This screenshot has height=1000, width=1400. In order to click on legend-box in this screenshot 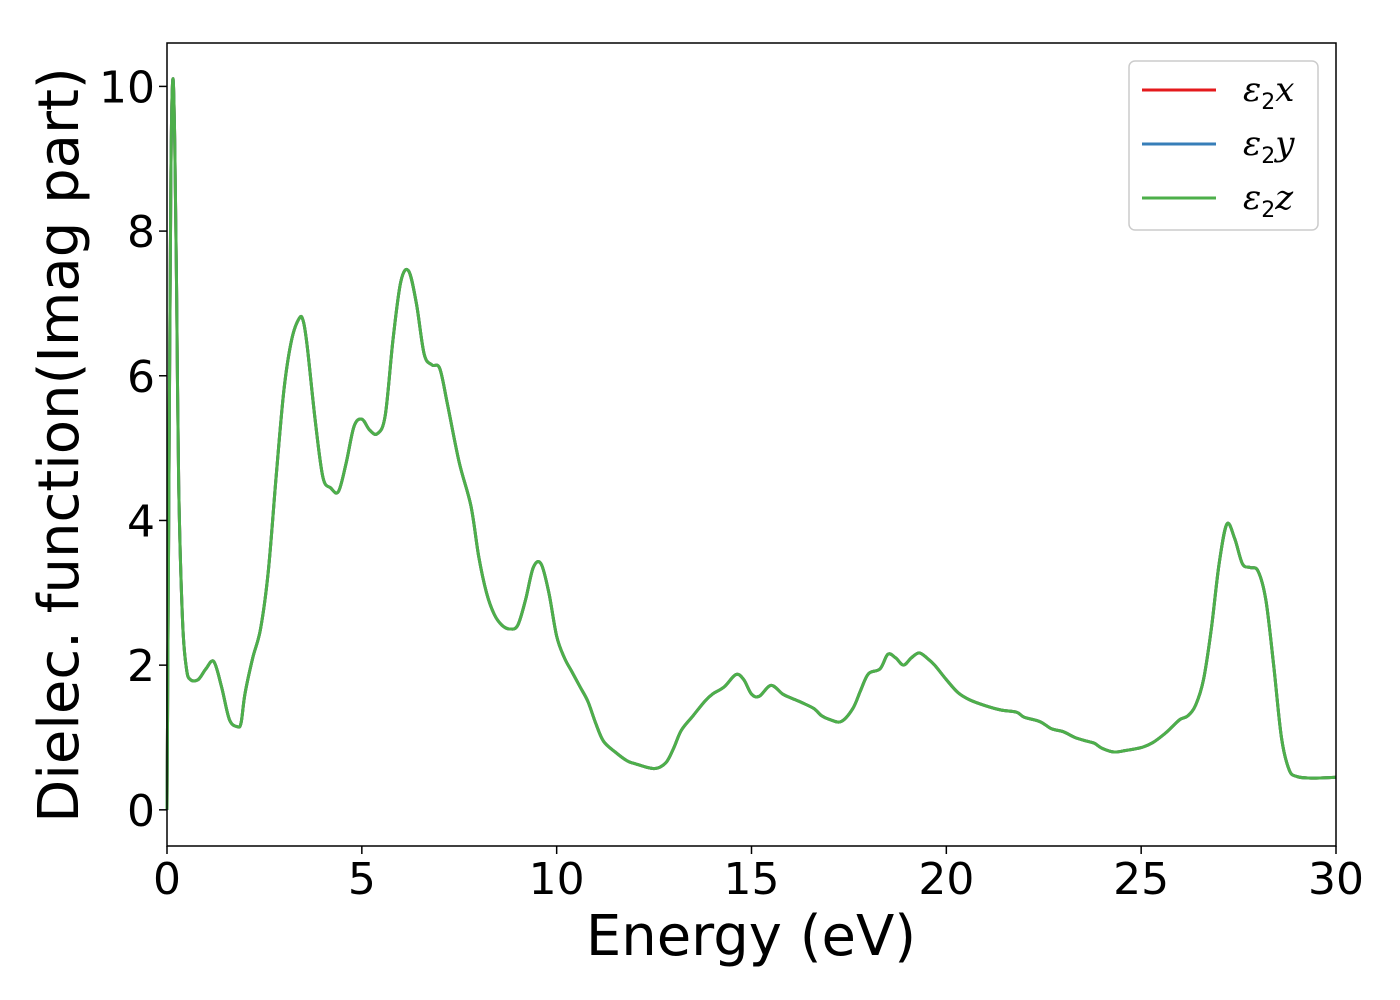, I will do `click(1223, 145)`.